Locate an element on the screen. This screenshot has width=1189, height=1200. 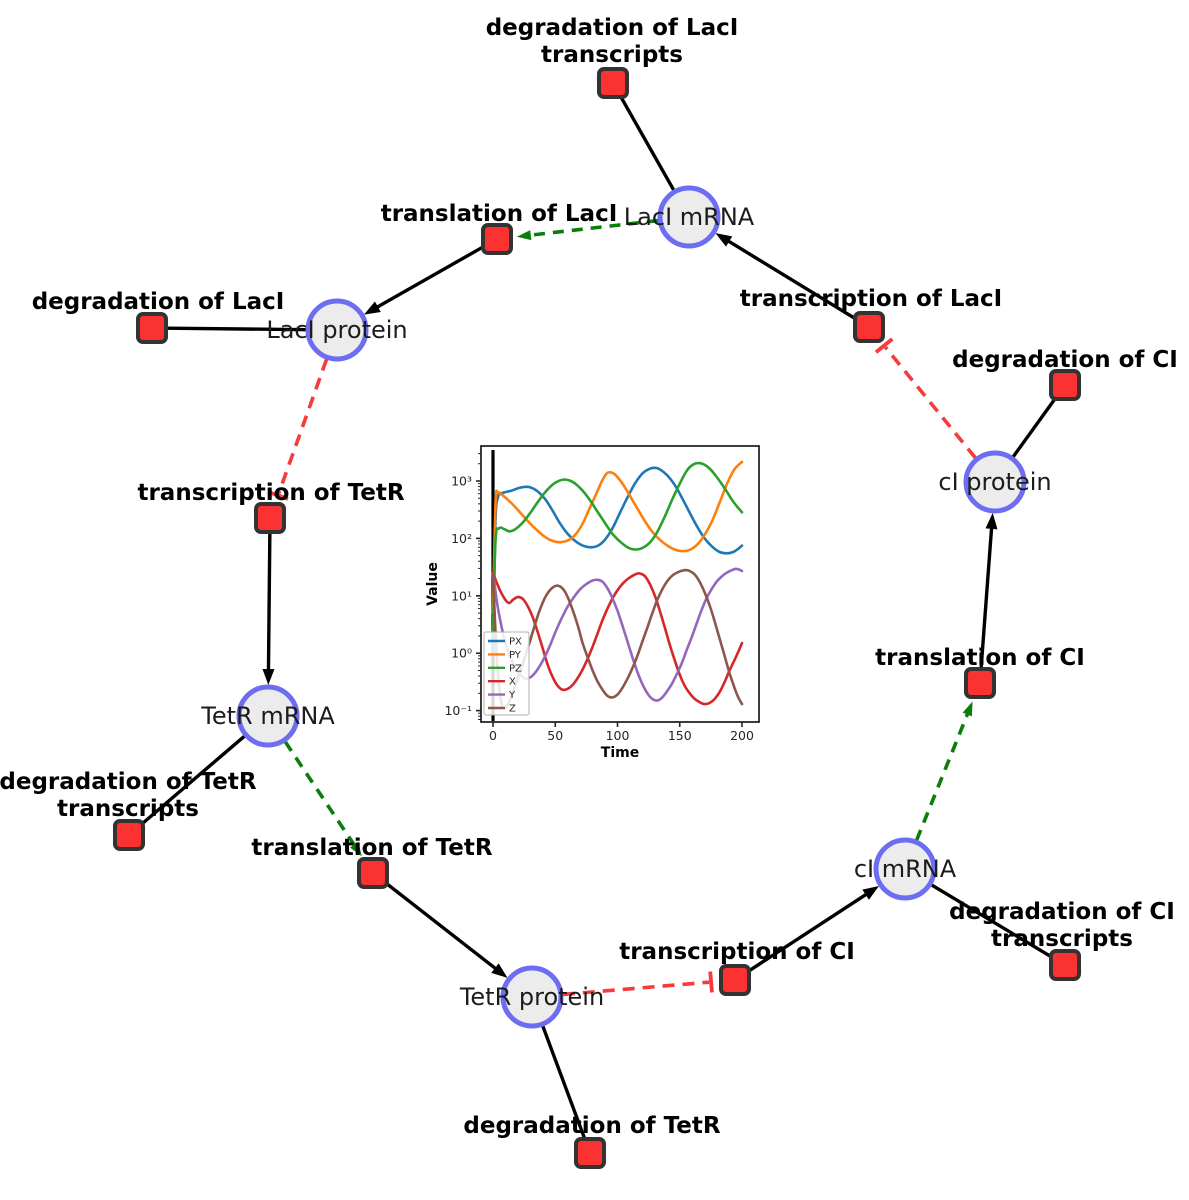
x-axis-title: Time is located at coordinates (620, 753).